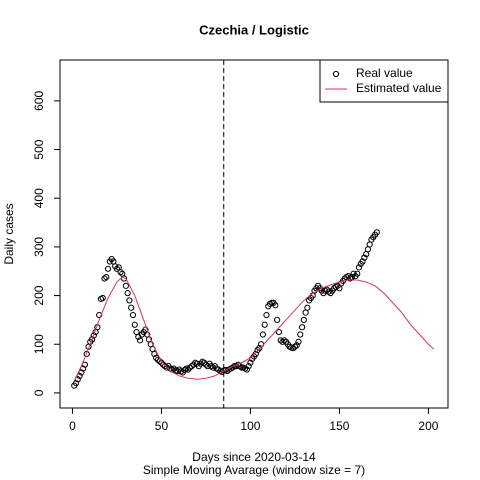 This screenshot has width=480, height=480. What do you see at coordinates (254, 470) in the screenshot?
I see `subtitle: Simple Moving Avarage (window size = 7)` at bounding box center [254, 470].